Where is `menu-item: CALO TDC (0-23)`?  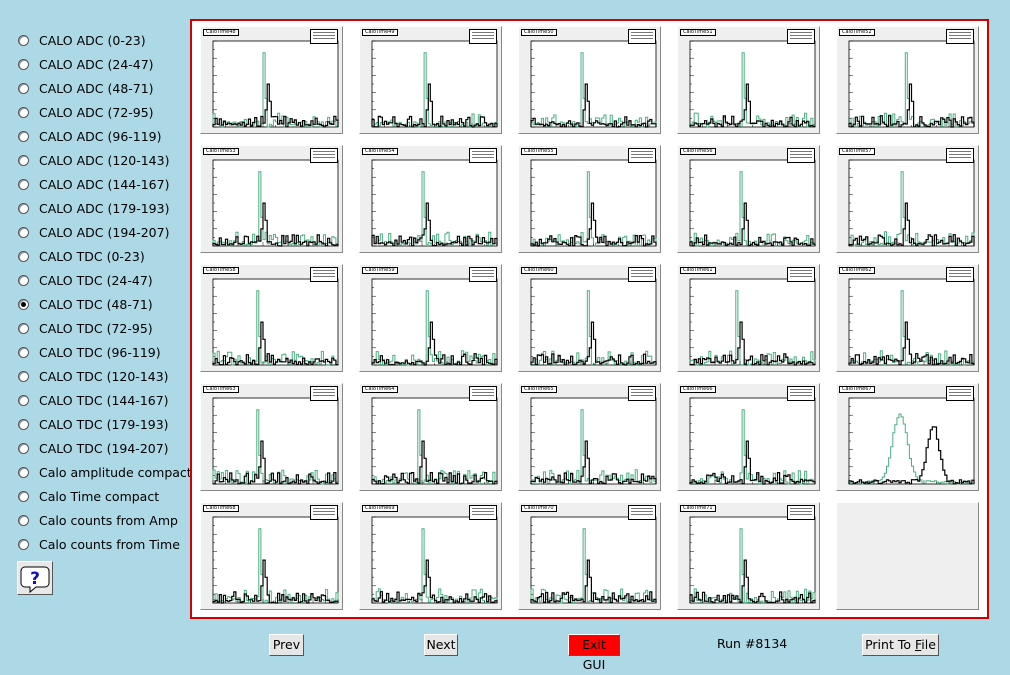
menu-item: CALO TDC (0-23) is located at coordinates (78, 256).